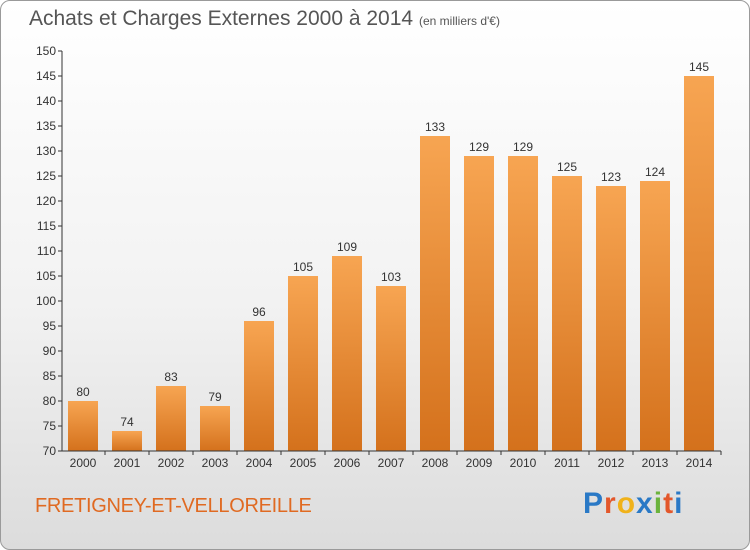 The image size is (750, 550). I want to click on data-label-2002: 83, so click(171, 377).